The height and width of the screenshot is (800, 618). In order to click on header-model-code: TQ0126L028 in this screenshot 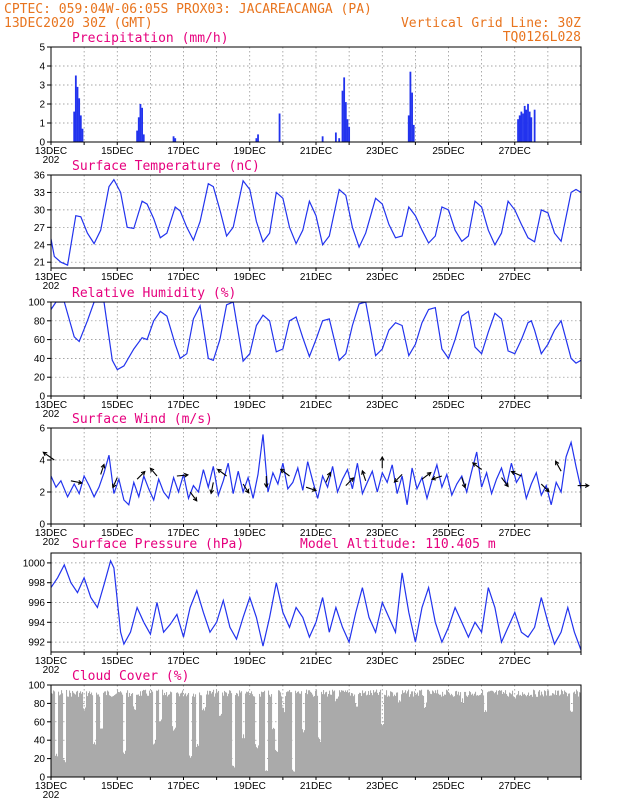, I will do `click(542, 37)`.